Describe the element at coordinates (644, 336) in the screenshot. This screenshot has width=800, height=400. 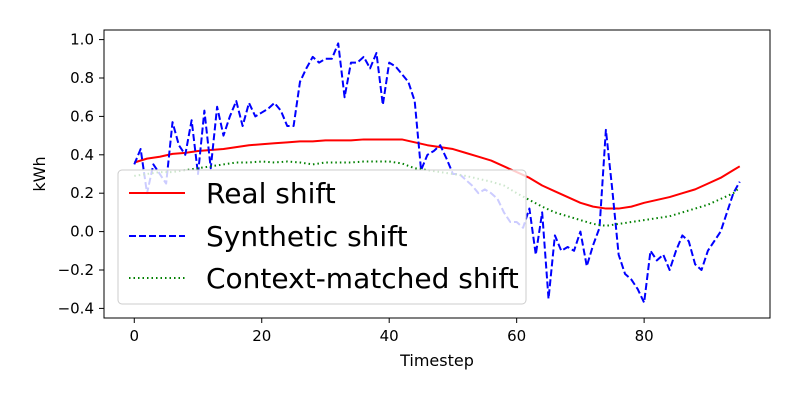
I see `x-tick-label: 80` at that location.